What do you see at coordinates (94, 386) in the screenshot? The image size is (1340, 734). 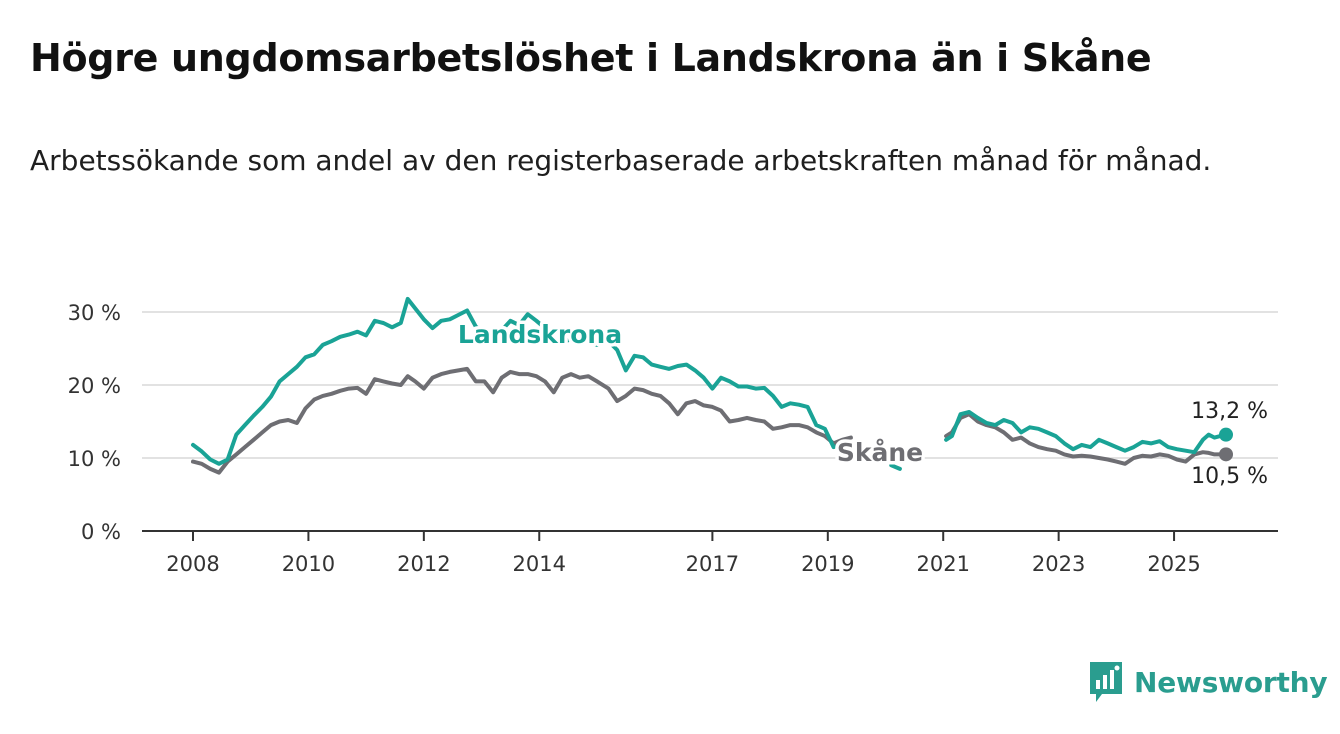 I see `y-tick-label: 20 %` at bounding box center [94, 386].